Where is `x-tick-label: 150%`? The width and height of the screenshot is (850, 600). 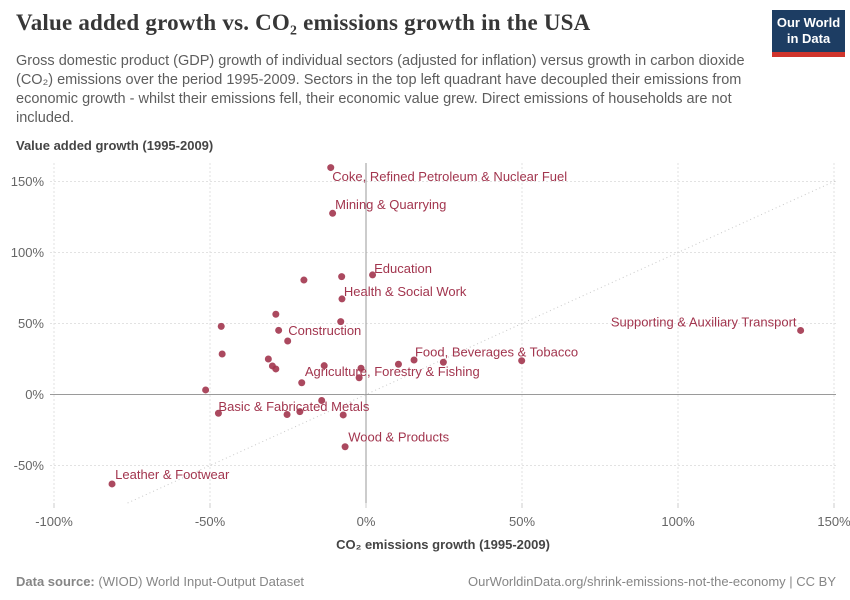 x-tick-label: 150% is located at coordinates (833, 521).